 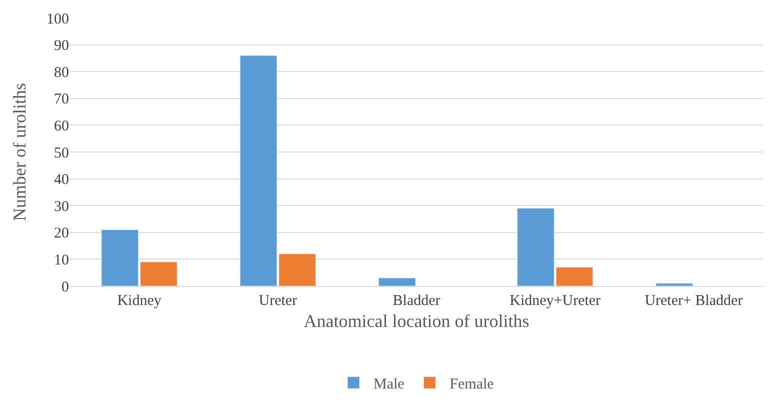 I want to click on x-tick-label: Ureter+ Bladder, so click(x=693, y=301).